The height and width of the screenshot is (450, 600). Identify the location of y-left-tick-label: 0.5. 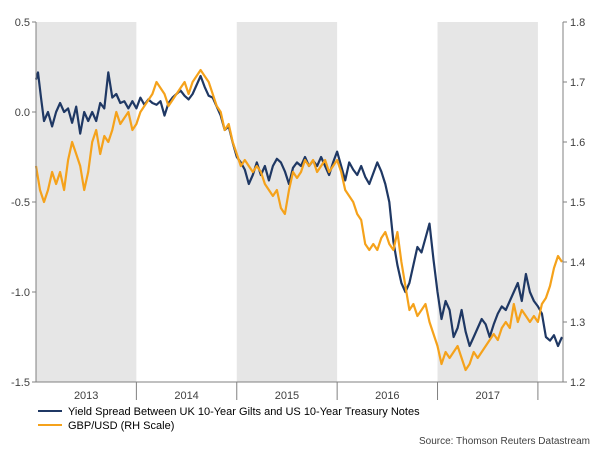
(22, 23).